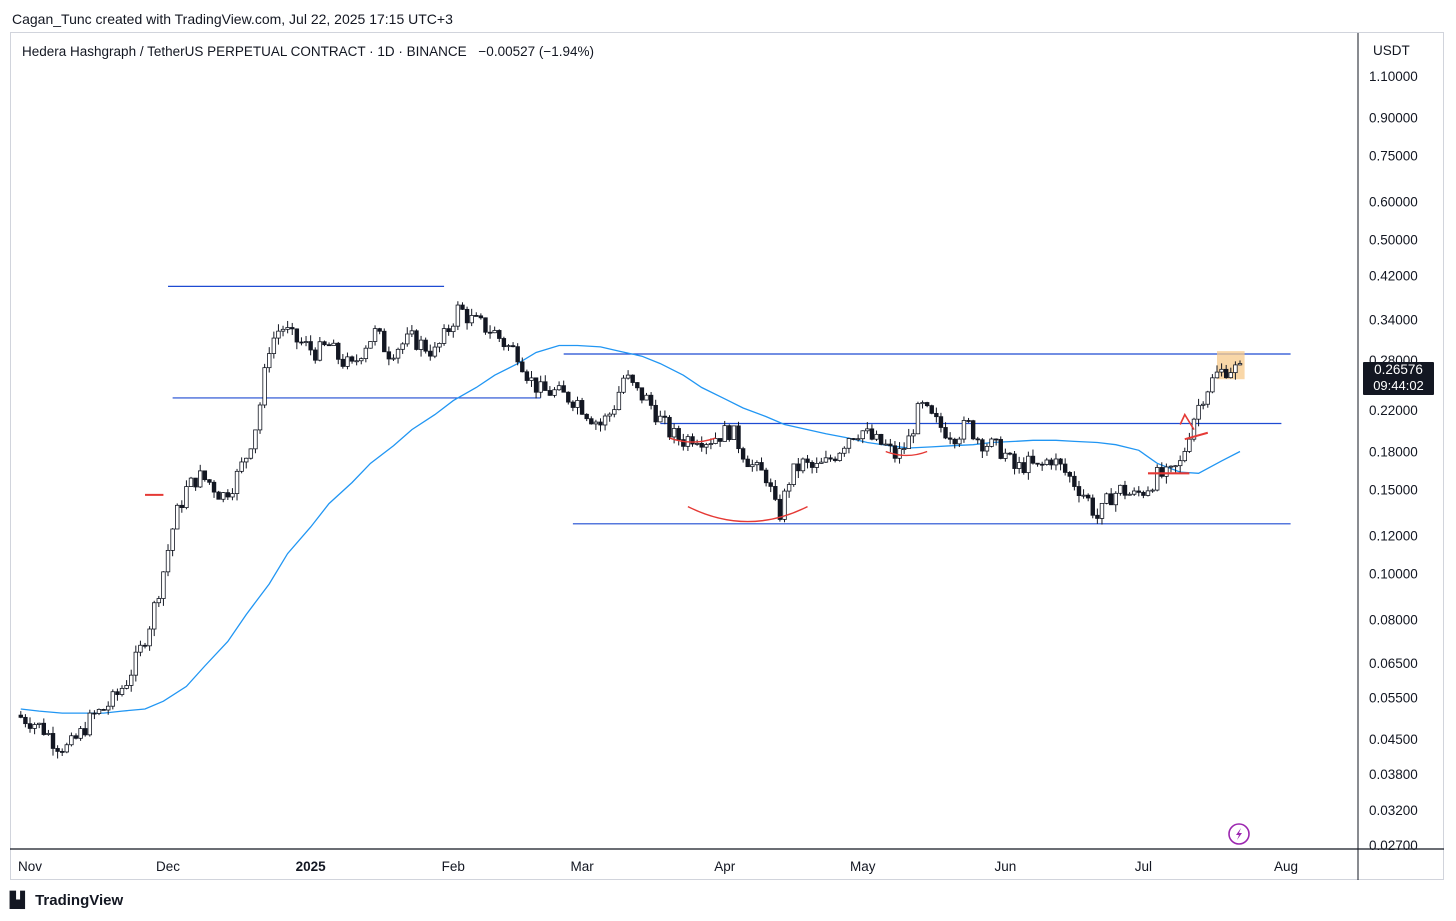  I want to click on price-tick-label: 1.10000, so click(1393, 76).